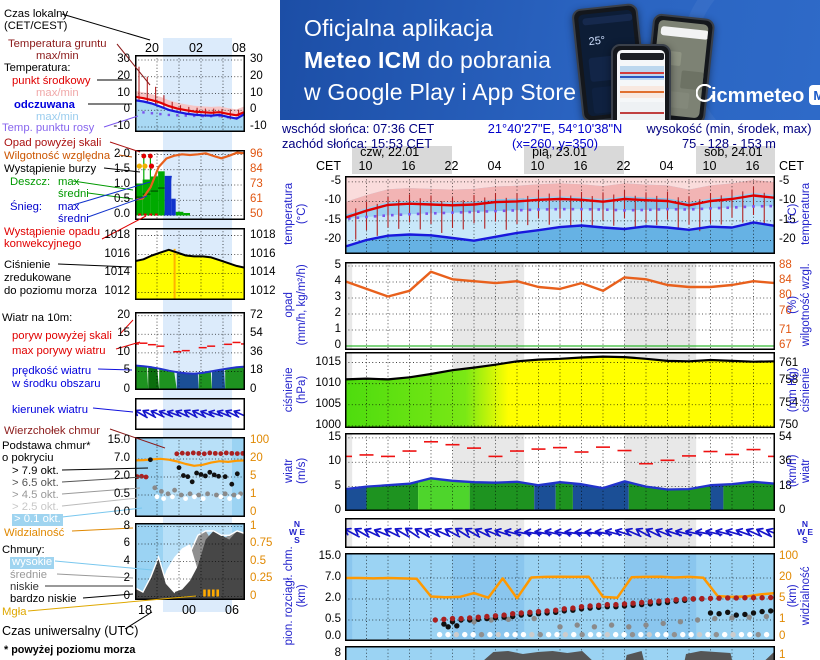 The width and height of the screenshot is (820, 660). What do you see at coordinates (258, 560) in the screenshot?
I see `mini-tick-right: 0.5` at bounding box center [258, 560].